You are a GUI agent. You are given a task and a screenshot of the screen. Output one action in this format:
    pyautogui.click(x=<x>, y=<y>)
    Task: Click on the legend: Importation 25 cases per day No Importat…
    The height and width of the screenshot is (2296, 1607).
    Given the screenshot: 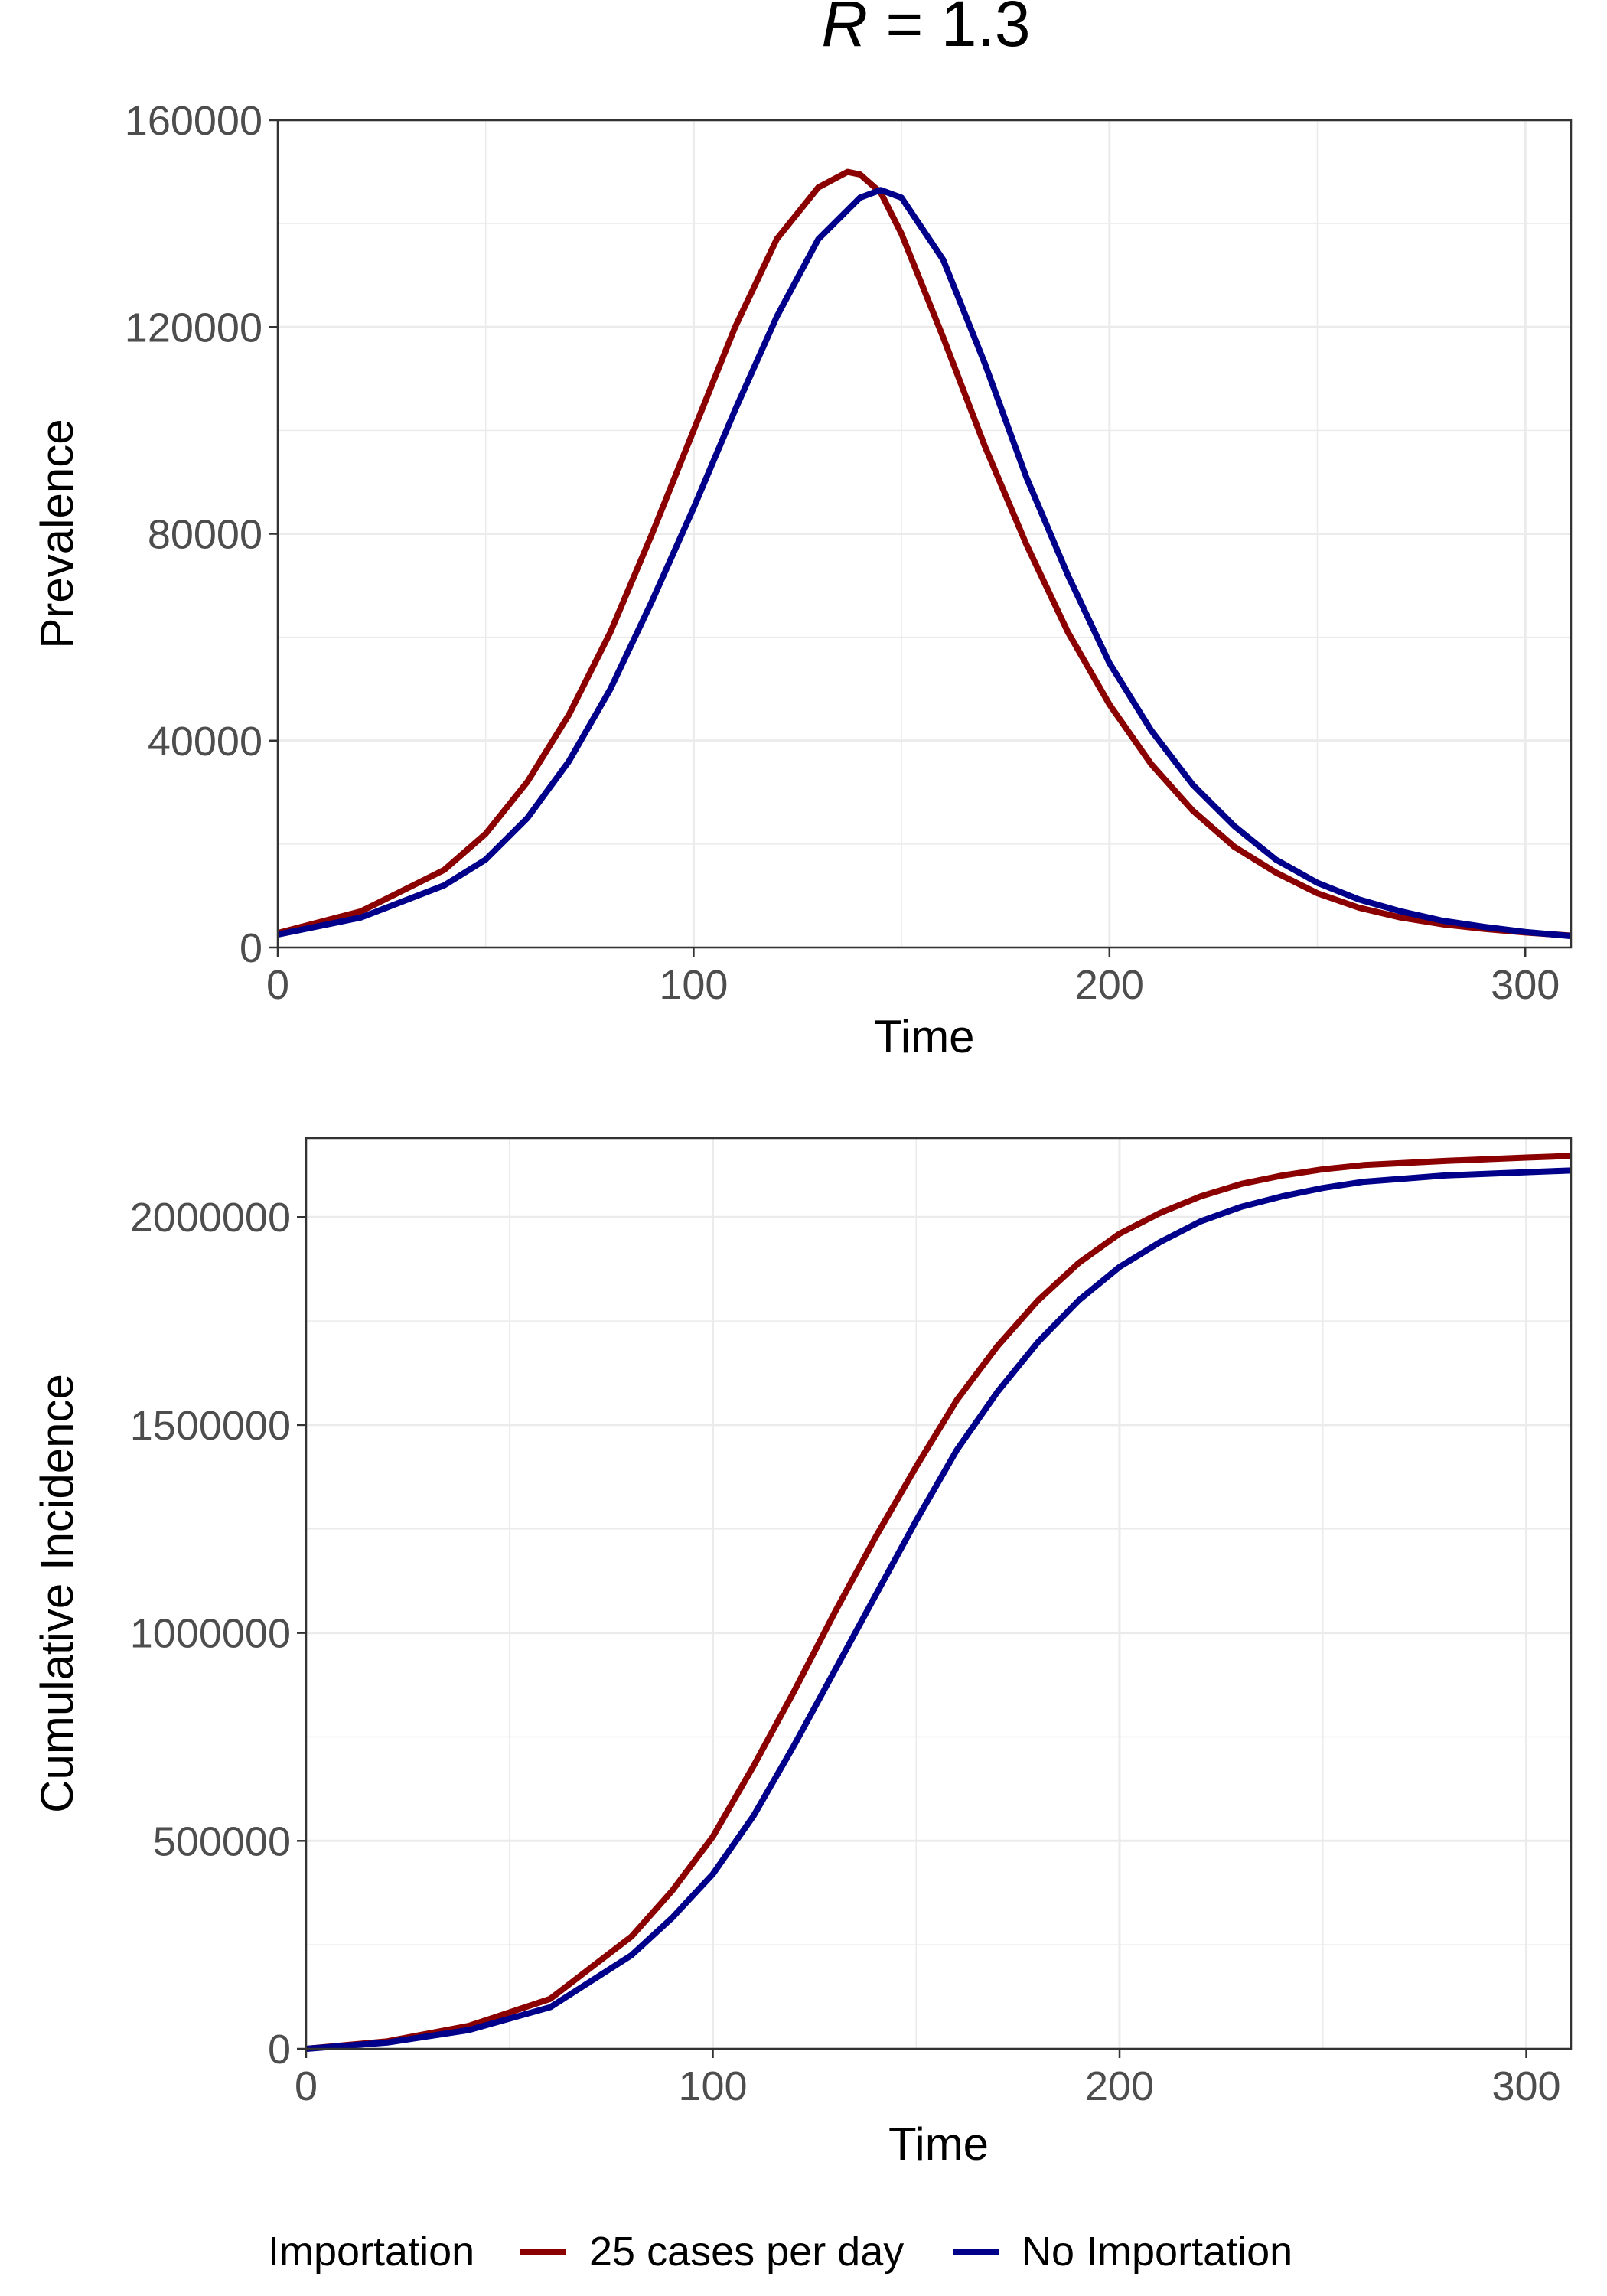 What is the action you would take?
    pyautogui.click(x=780, y=2252)
    